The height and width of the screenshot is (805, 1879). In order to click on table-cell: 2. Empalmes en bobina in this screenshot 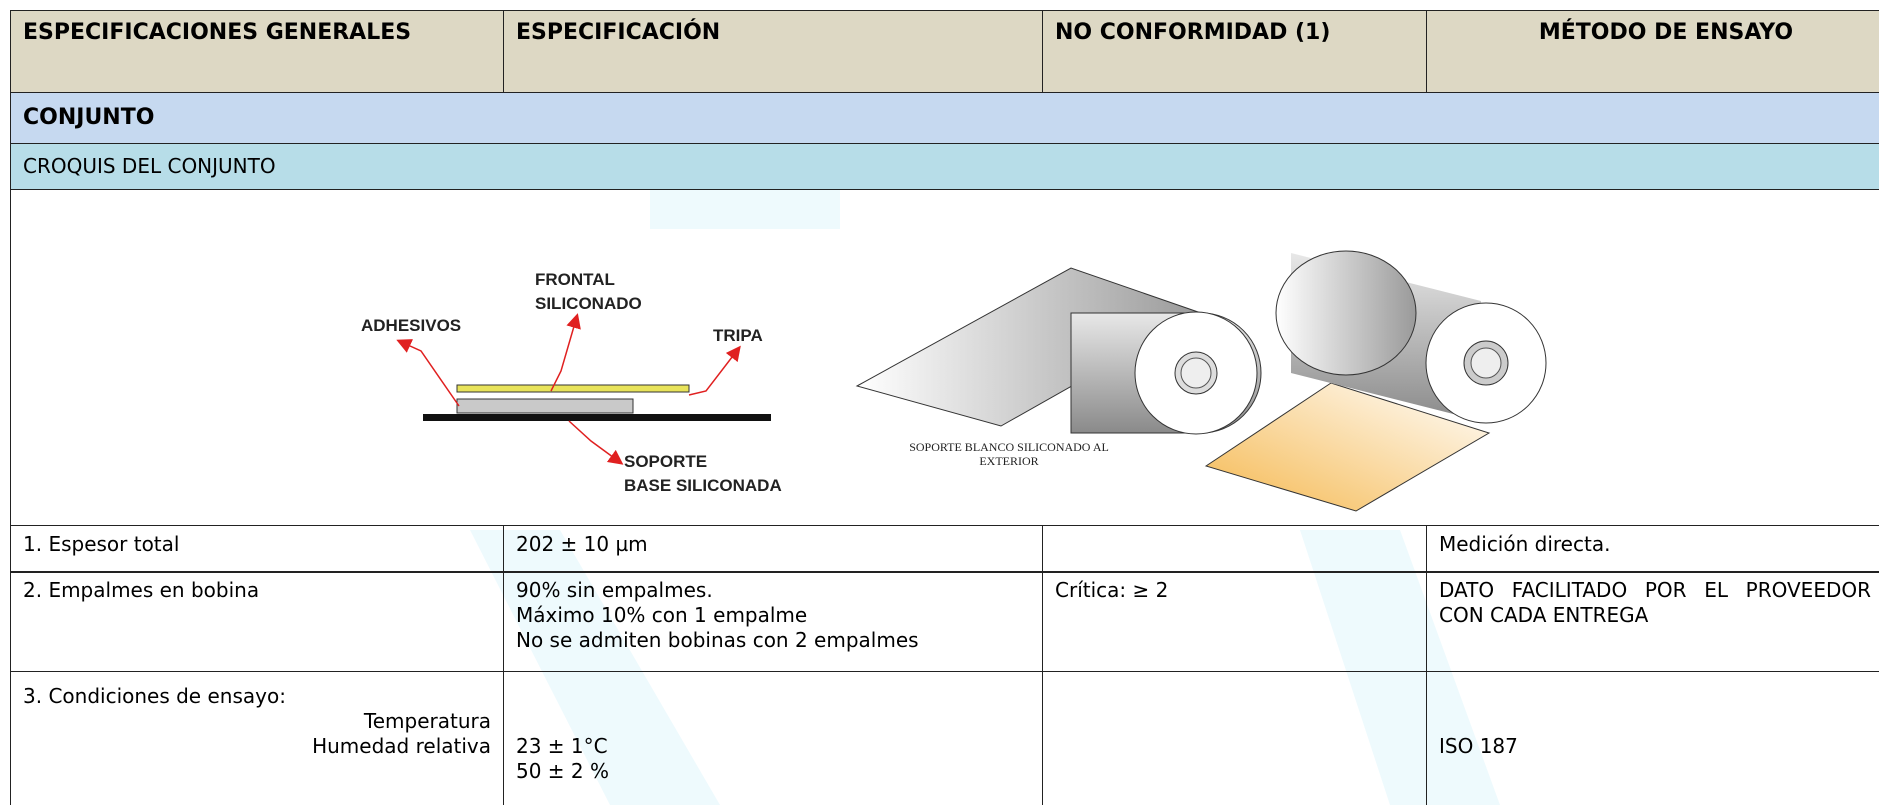, I will do `click(257, 621)`.